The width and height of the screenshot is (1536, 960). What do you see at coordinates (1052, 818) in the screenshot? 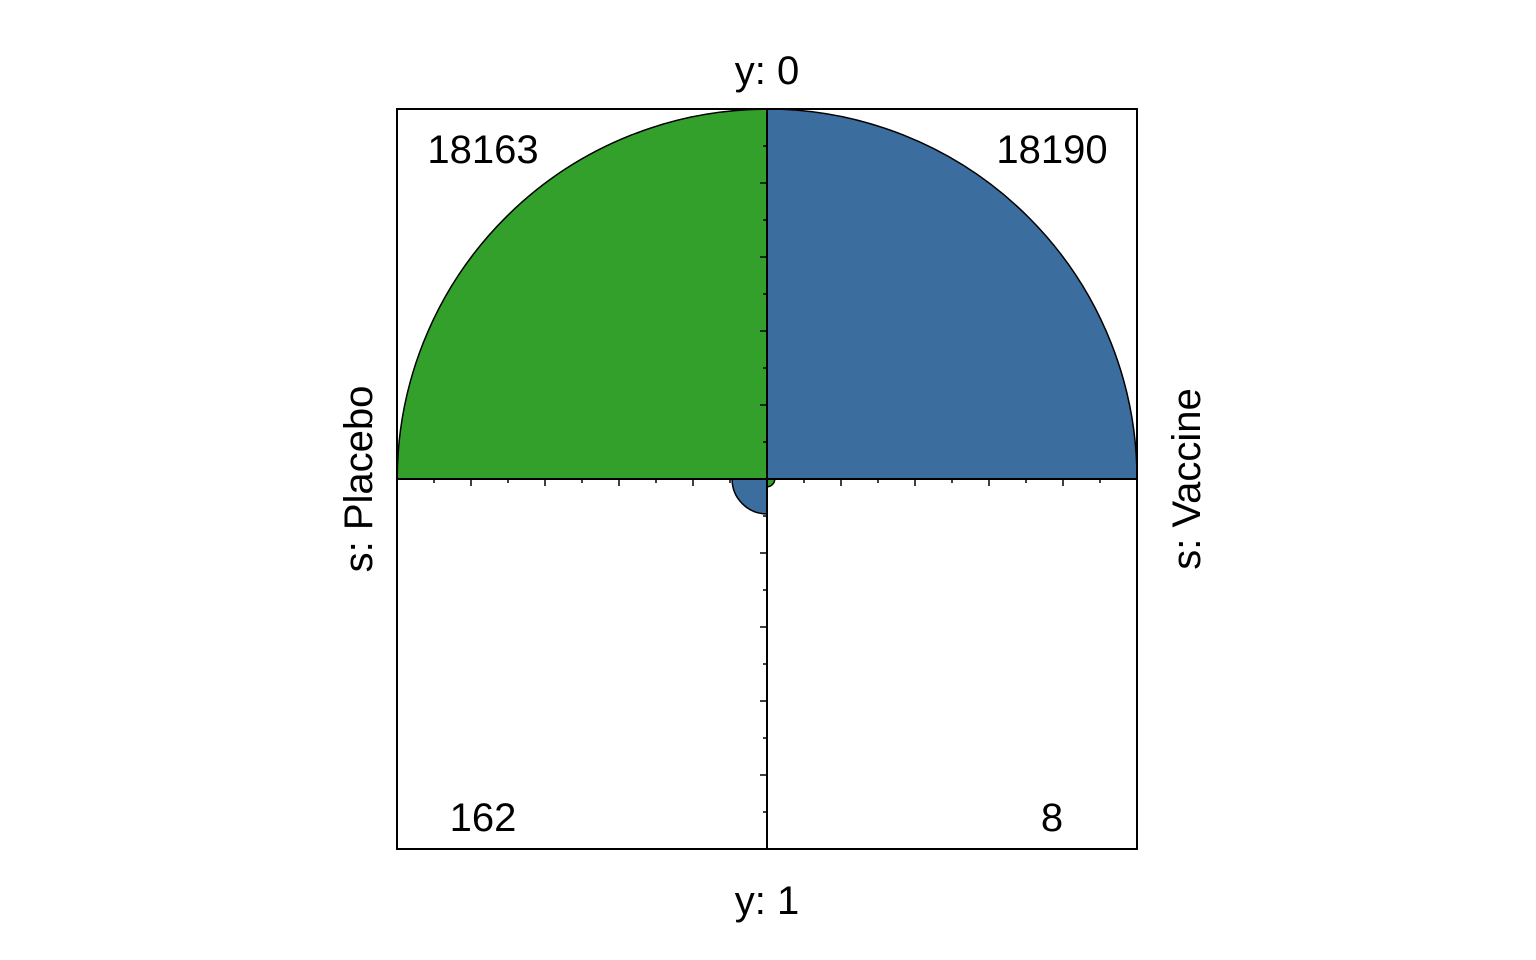
I see `cell-label-vaccine-y1: 8` at bounding box center [1052, 818].